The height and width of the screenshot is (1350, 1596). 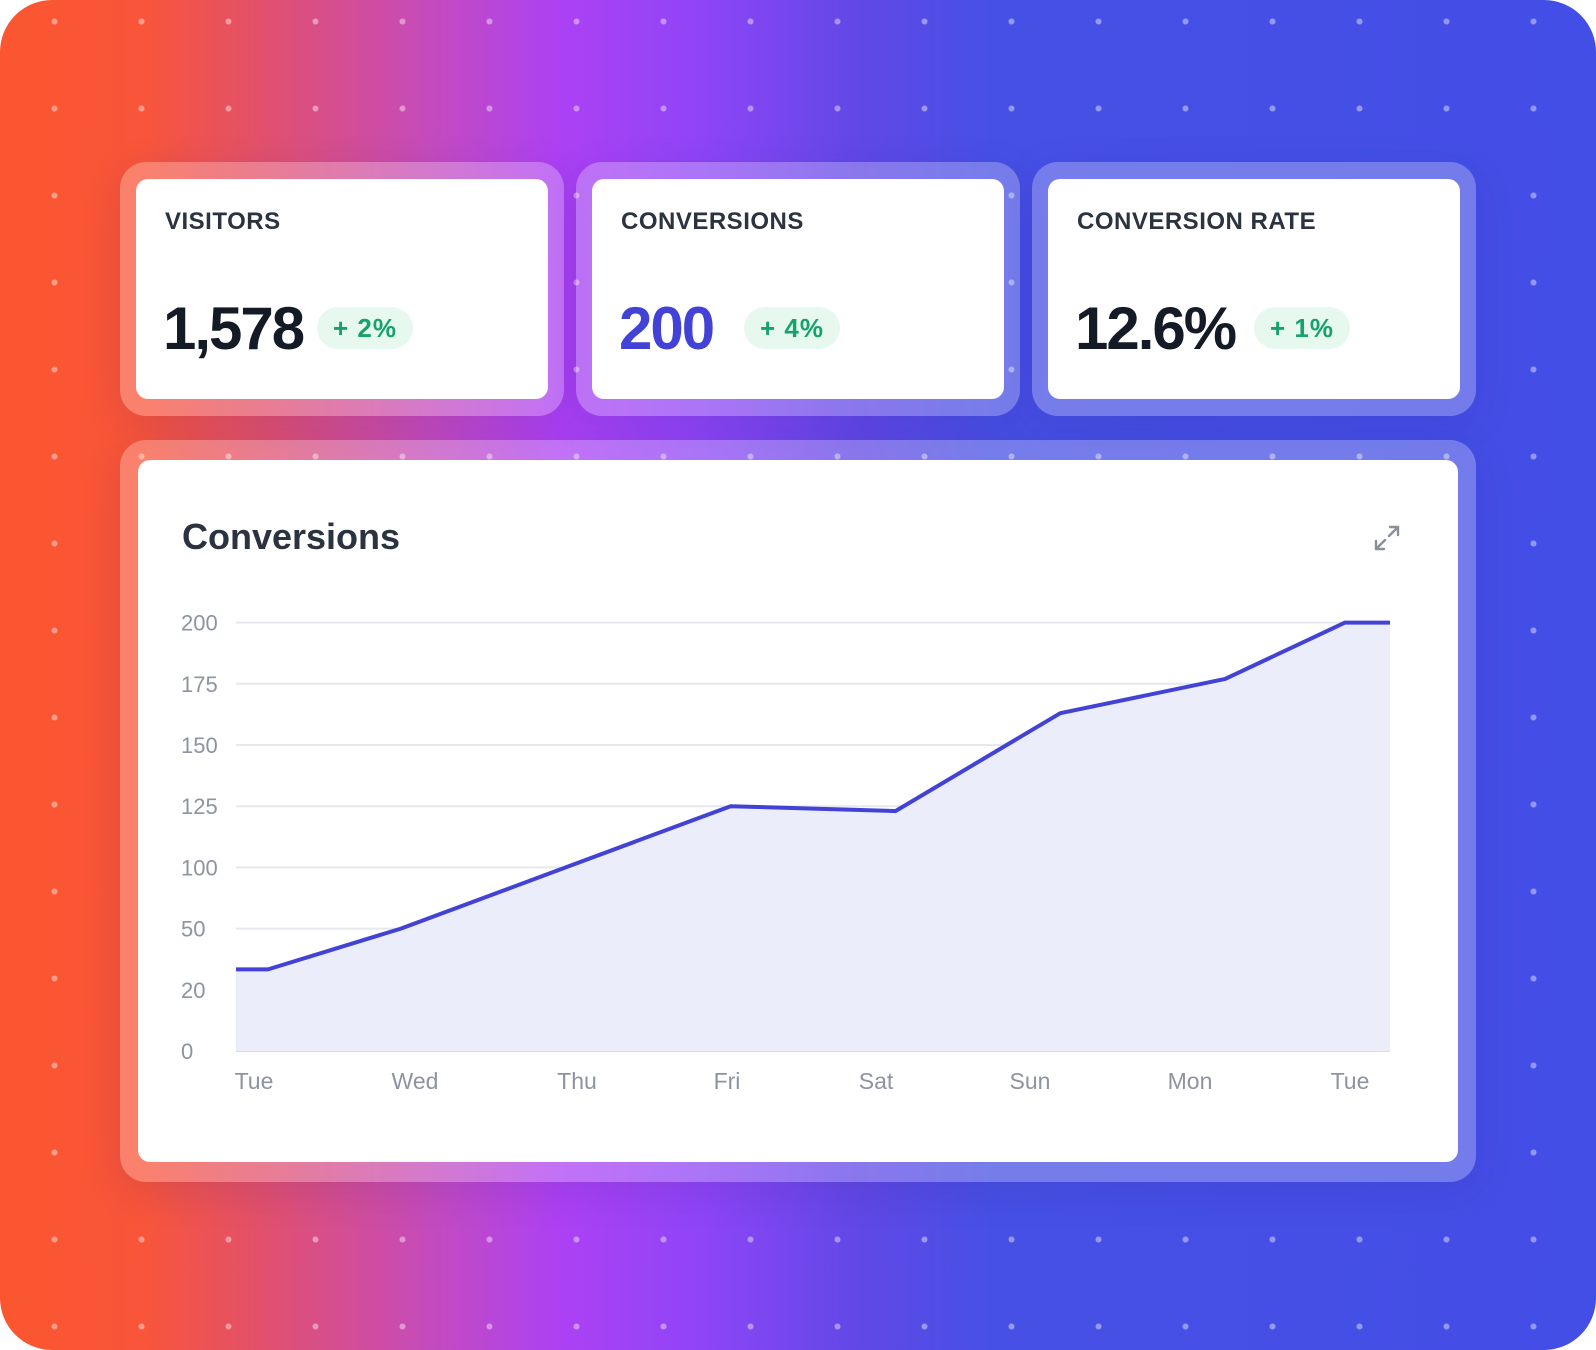 What do you see at coordinates (415, 1081) in the screenshot?
I see `x-tick-label: Wed` at bounding box center [415, 1081].